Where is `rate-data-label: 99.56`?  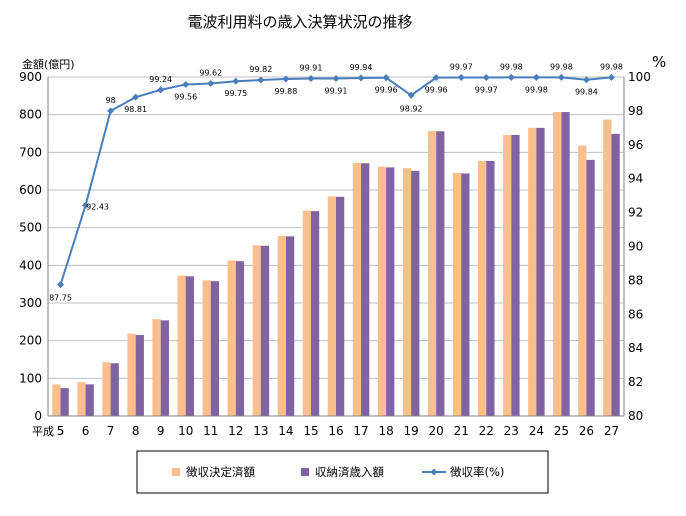 rate-data-label: 99.56 is located at coordinates (185, 96).